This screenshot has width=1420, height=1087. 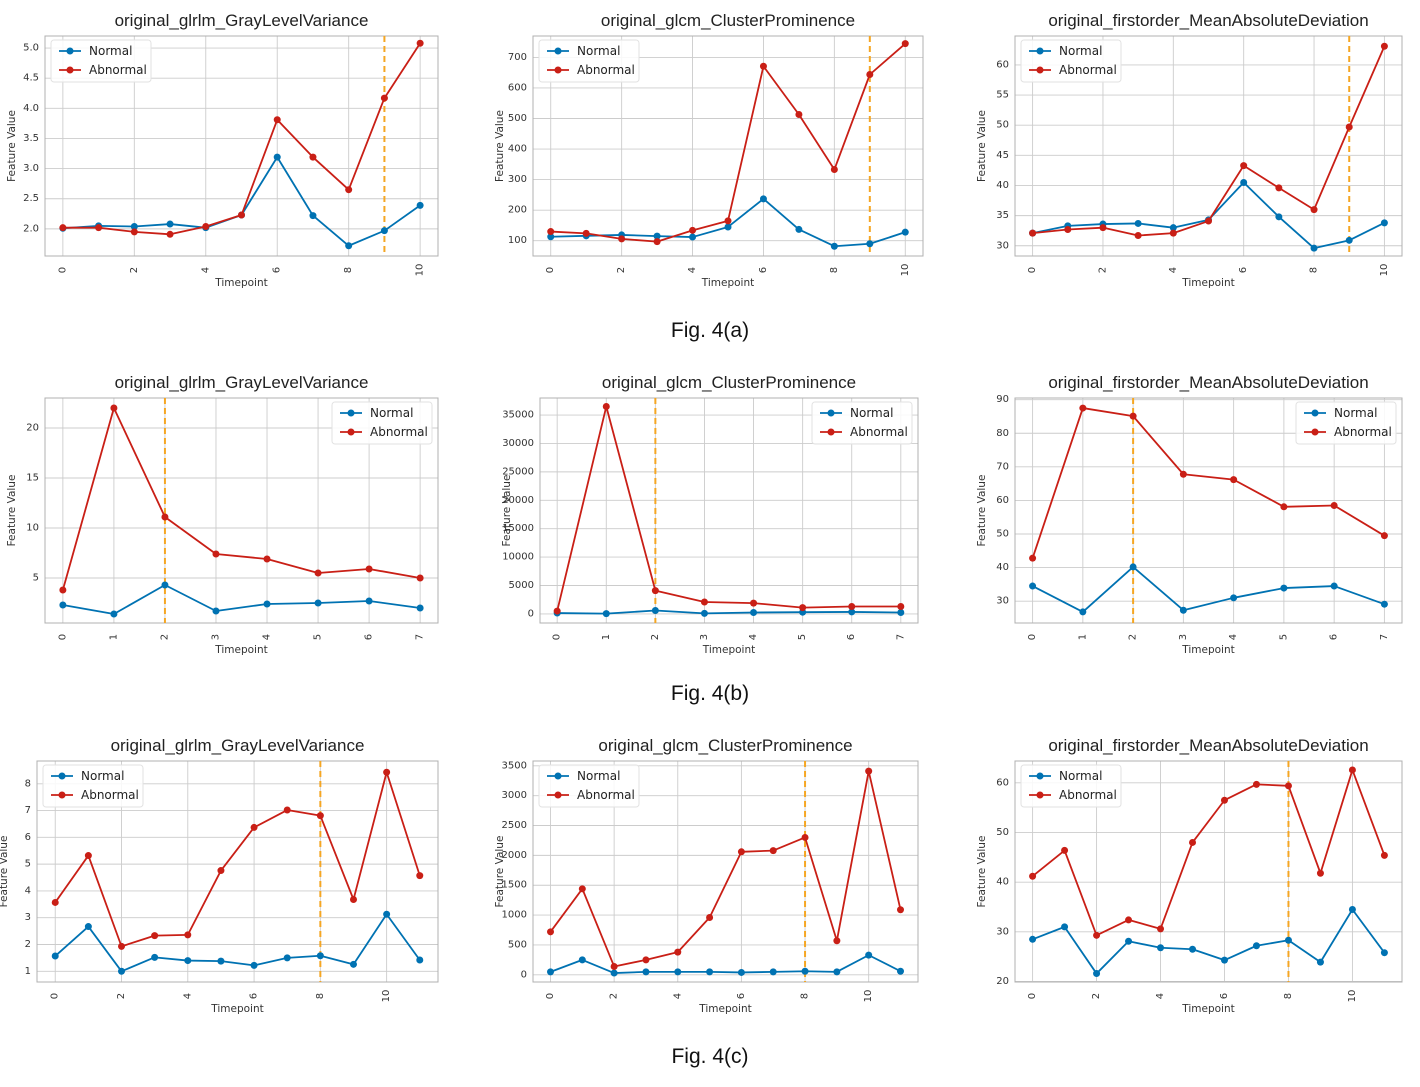 What do you see at coordinates (518, 443) in the screenshot?
I see `y-tick-label: 30000` at bounding box center [518, 443].